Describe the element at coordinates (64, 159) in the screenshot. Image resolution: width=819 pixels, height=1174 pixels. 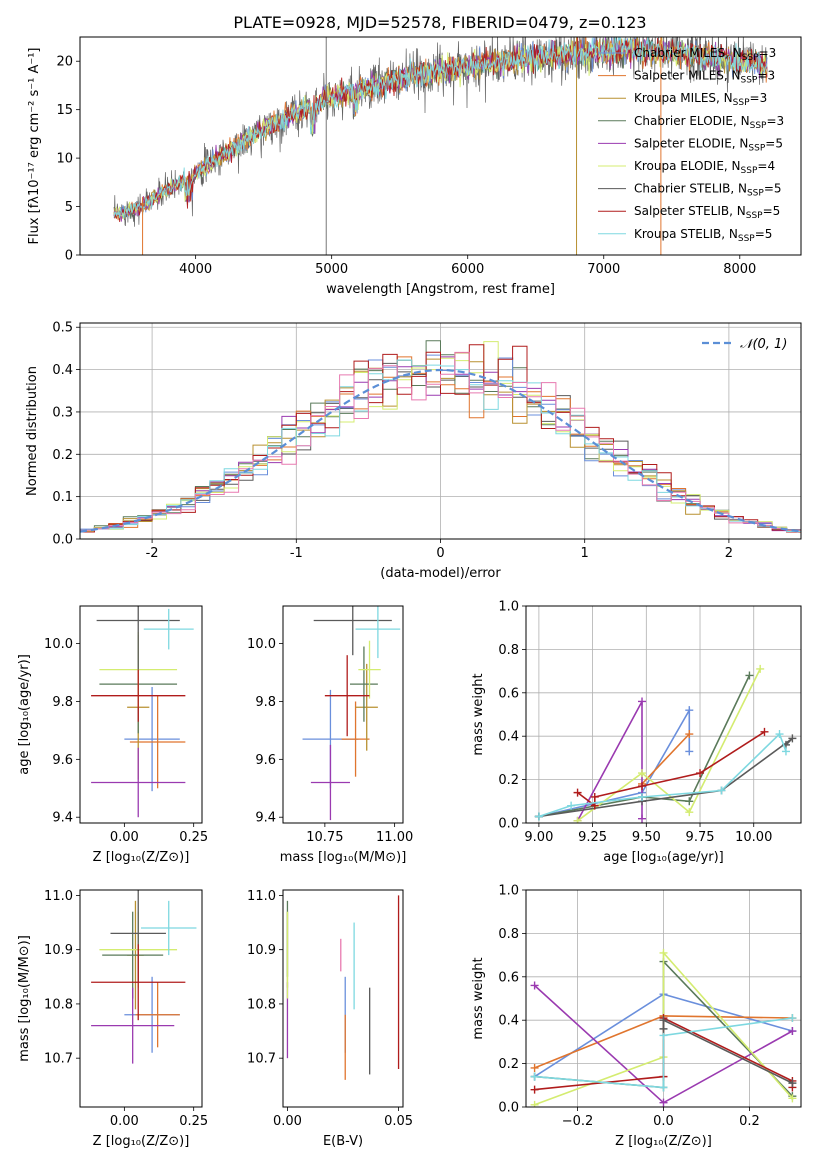
I see `y-tick-label: 10` at that location.